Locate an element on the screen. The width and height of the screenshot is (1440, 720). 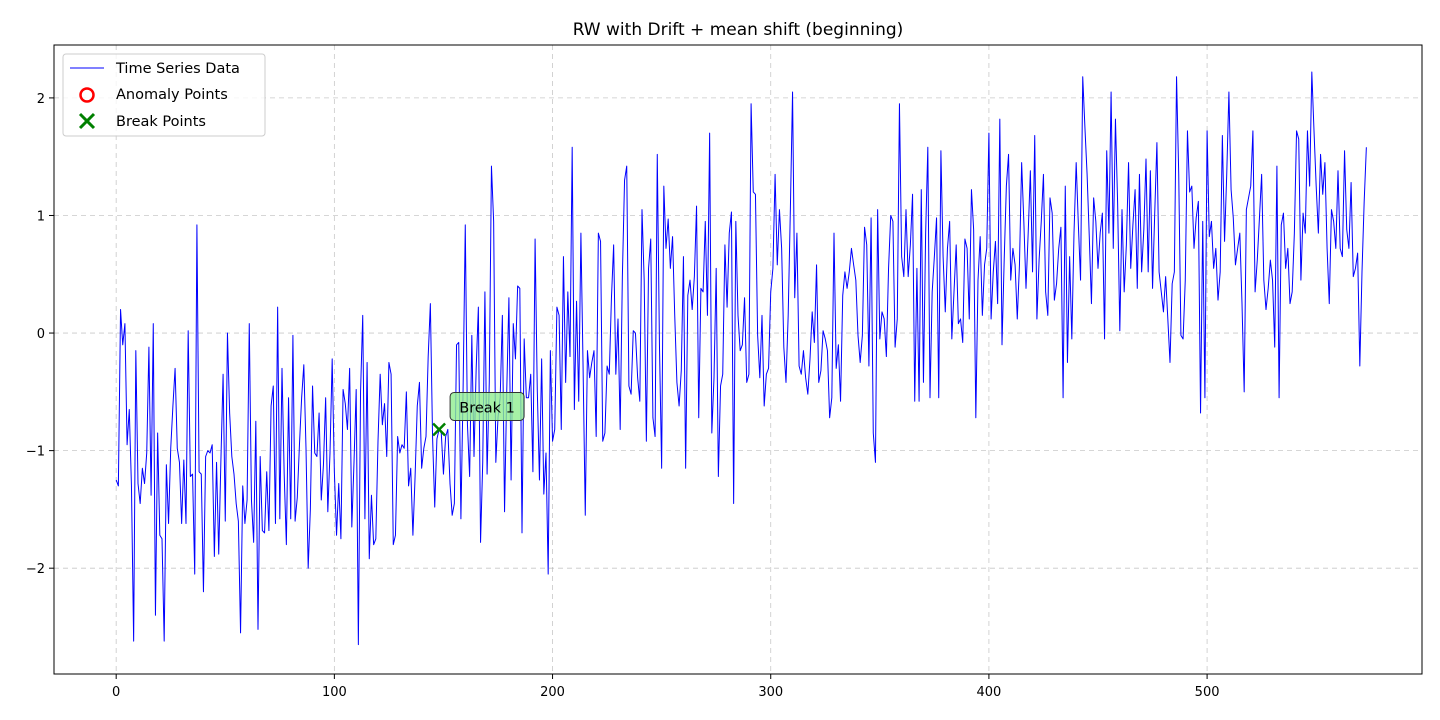
y-tick-label: 2 is located at coordinates (41, 99).